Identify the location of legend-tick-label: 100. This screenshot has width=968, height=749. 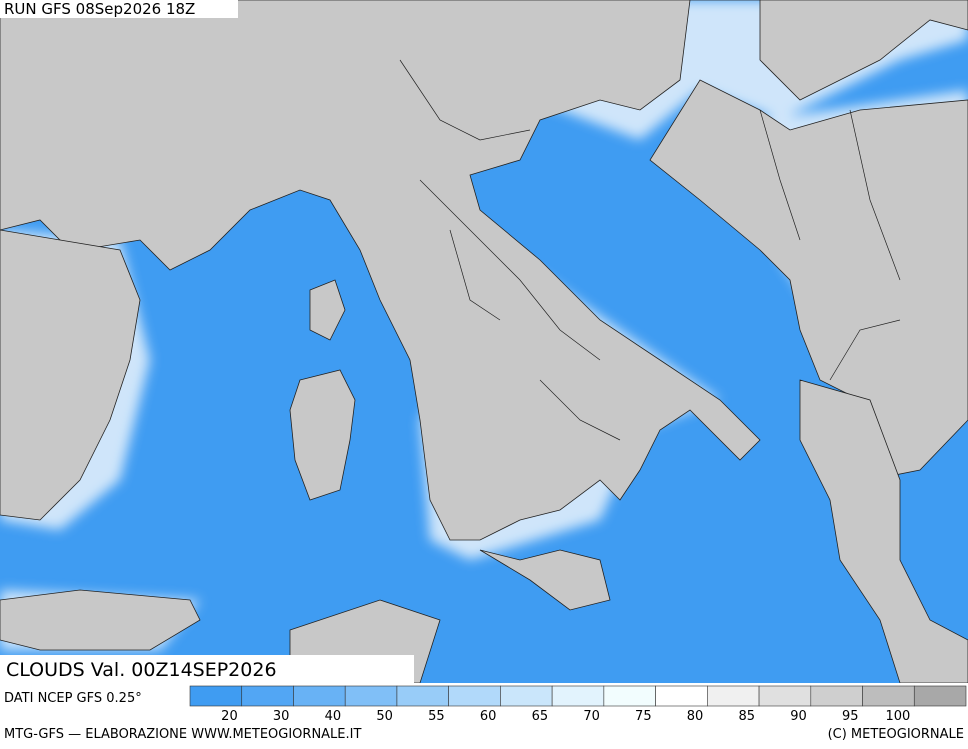
(897, 716).